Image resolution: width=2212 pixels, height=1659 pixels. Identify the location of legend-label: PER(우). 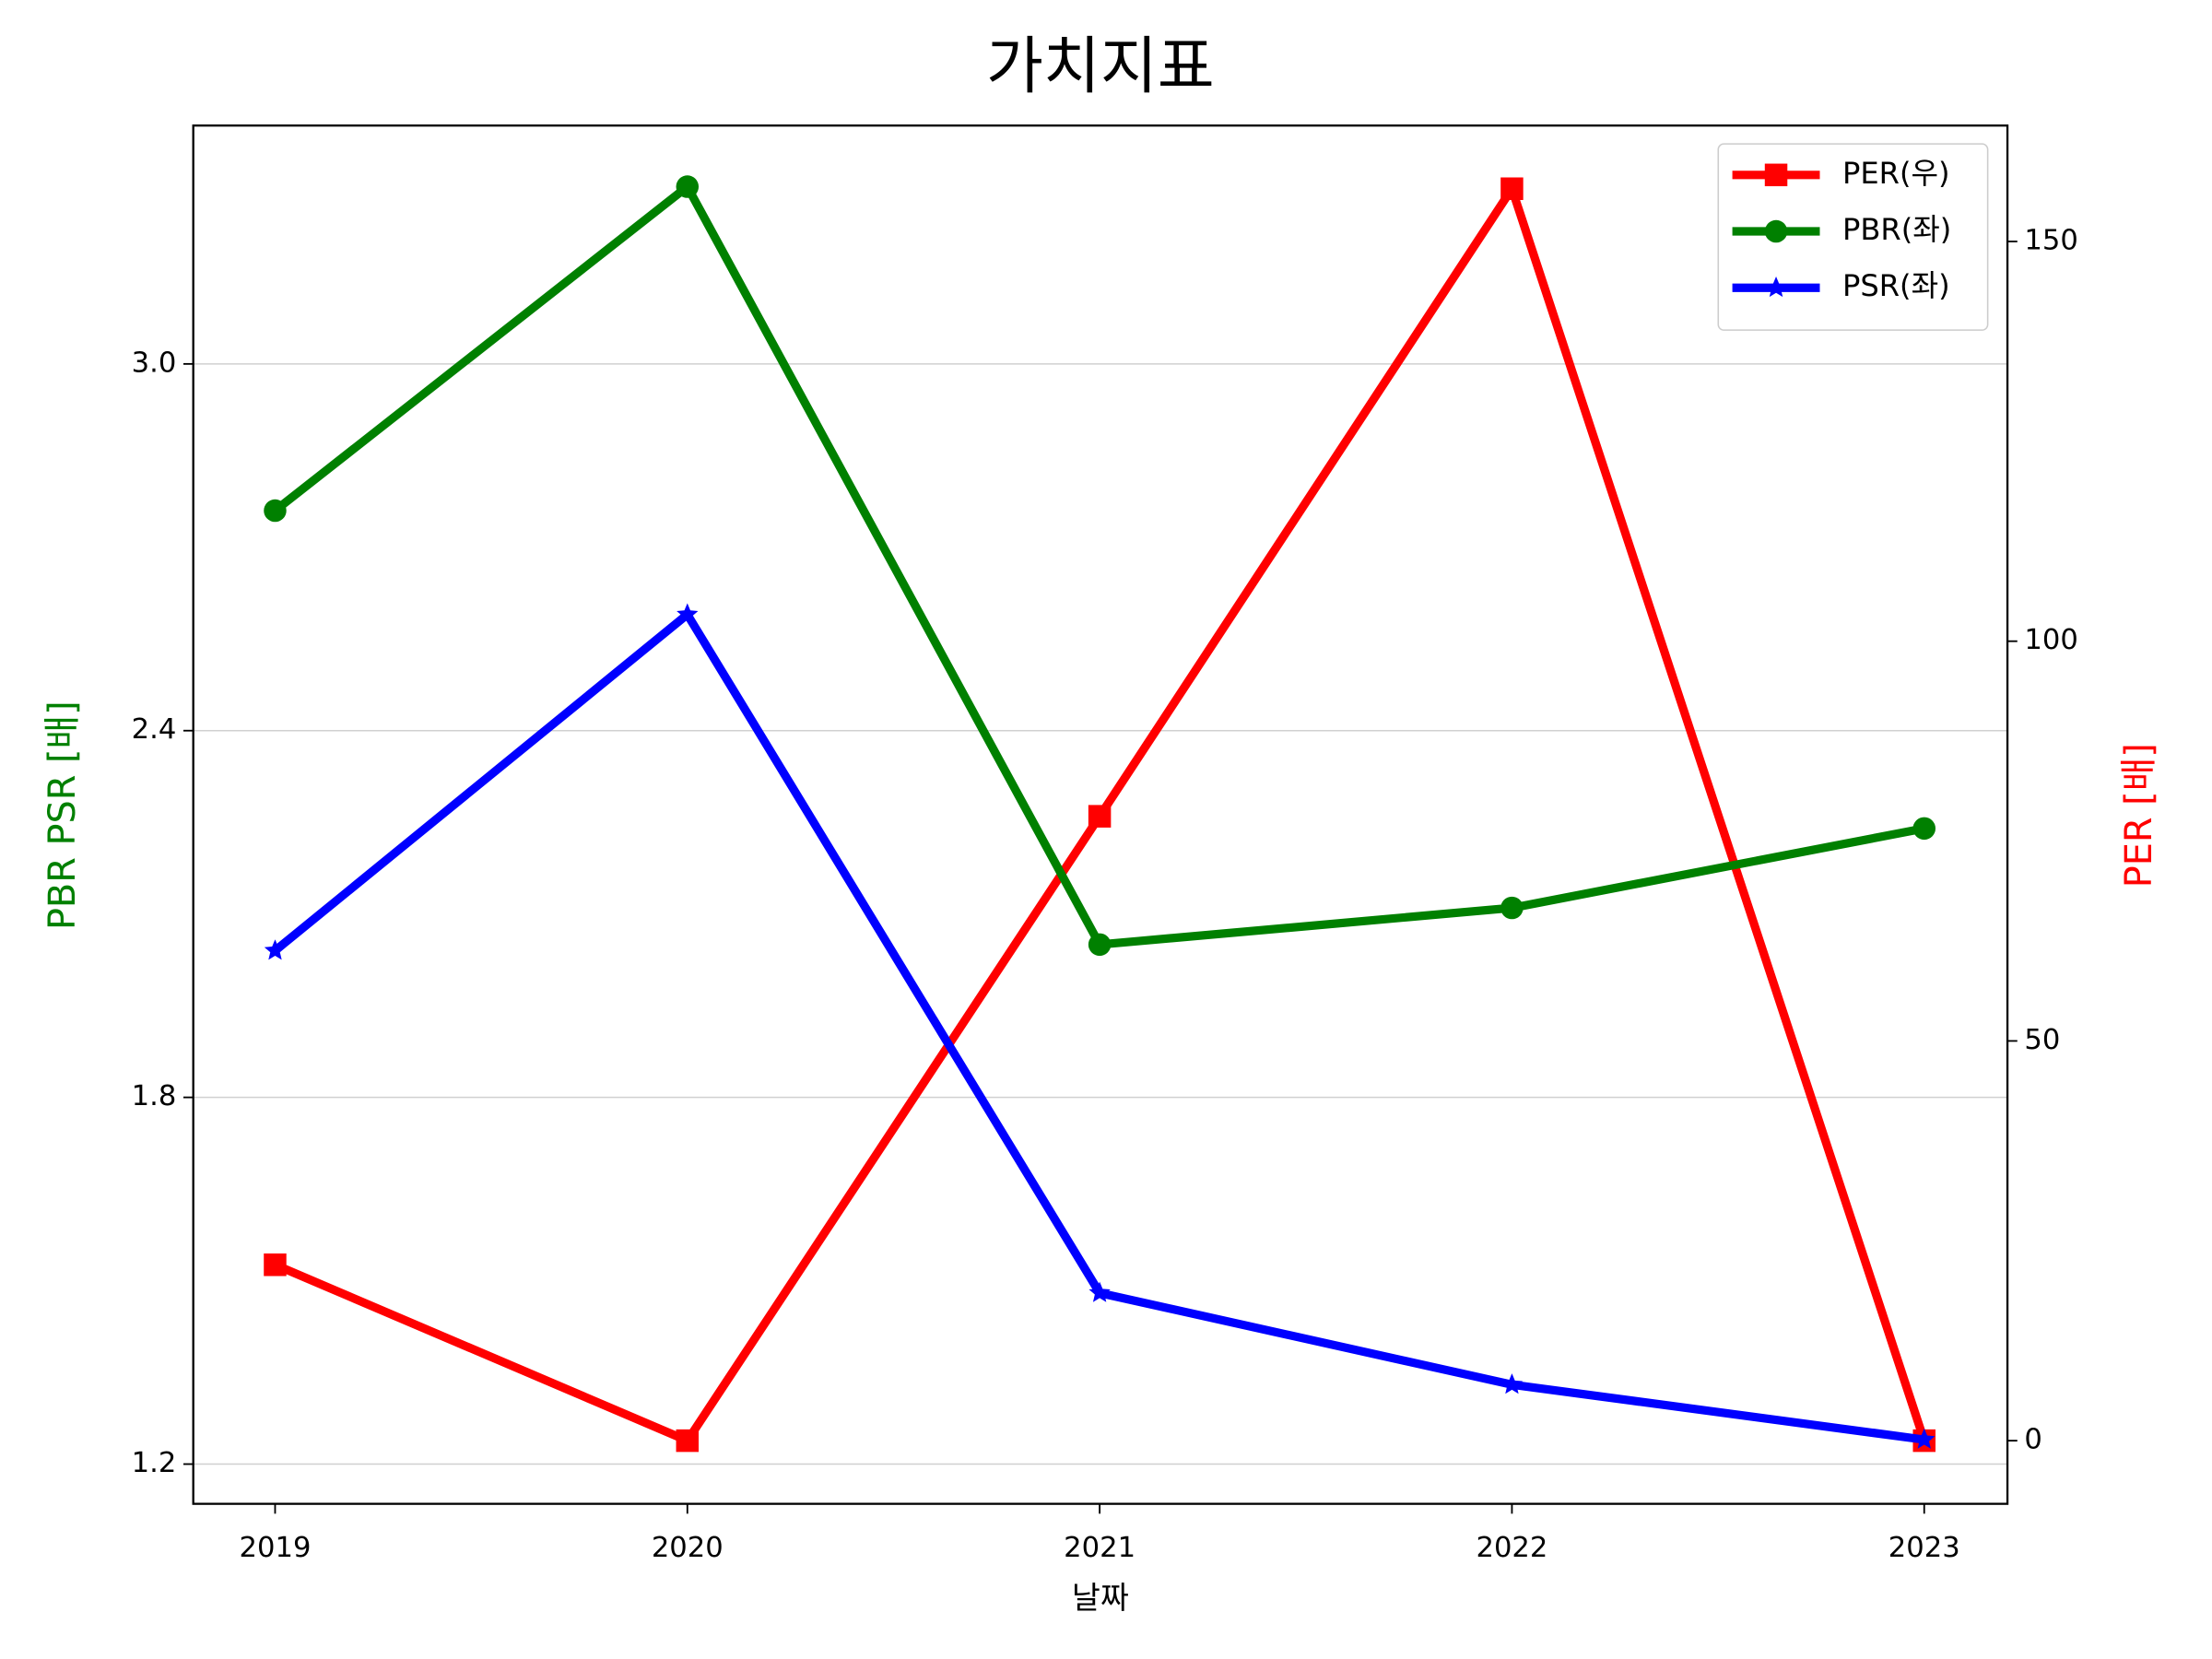
(1896, 173).